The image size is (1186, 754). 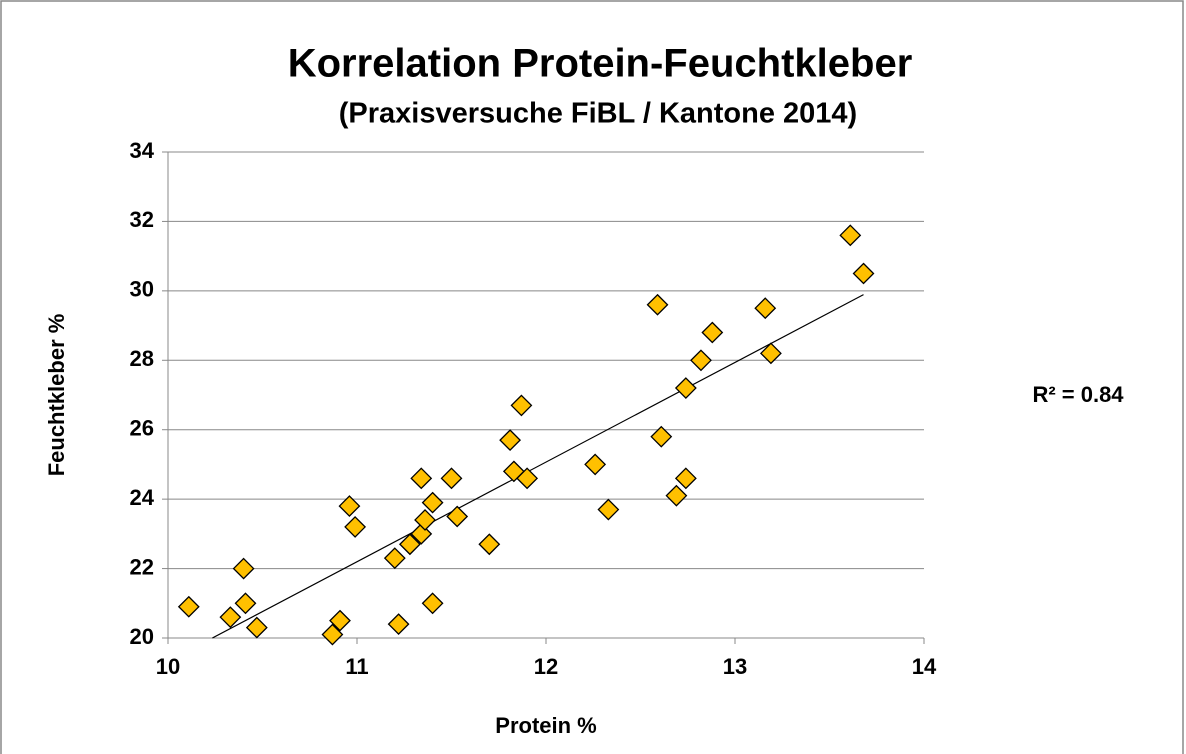 I want to click on x-tick-label: 12, so click(x=546, y=666).